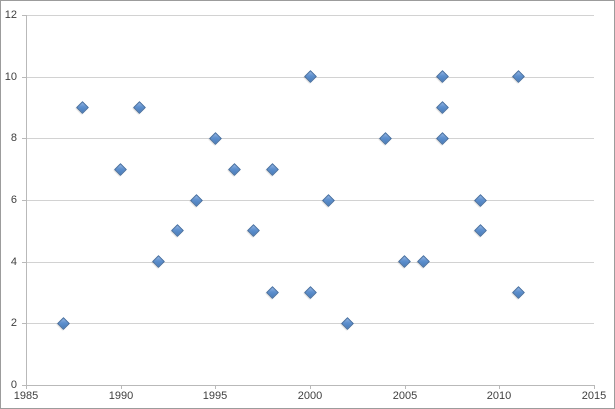  What do you see at coordinates (13, 262) in the screenshot?
I see `y-axis-tick-label: 4` at bounding box center [13, 262].